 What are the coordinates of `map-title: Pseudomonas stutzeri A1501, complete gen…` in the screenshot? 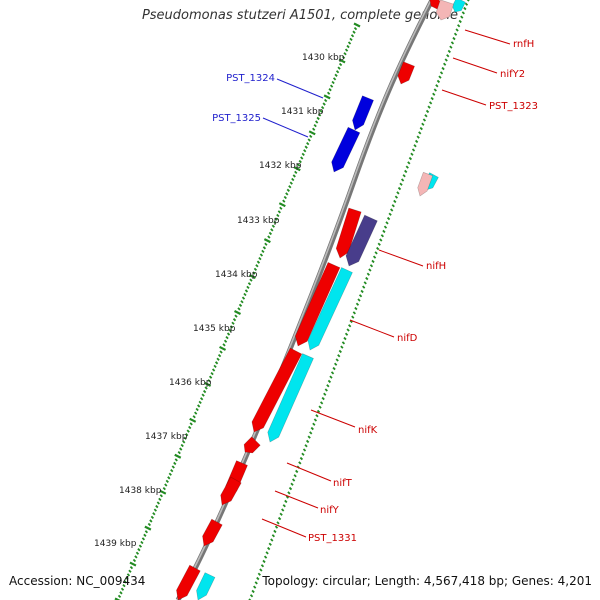 It's located at (300, 15).